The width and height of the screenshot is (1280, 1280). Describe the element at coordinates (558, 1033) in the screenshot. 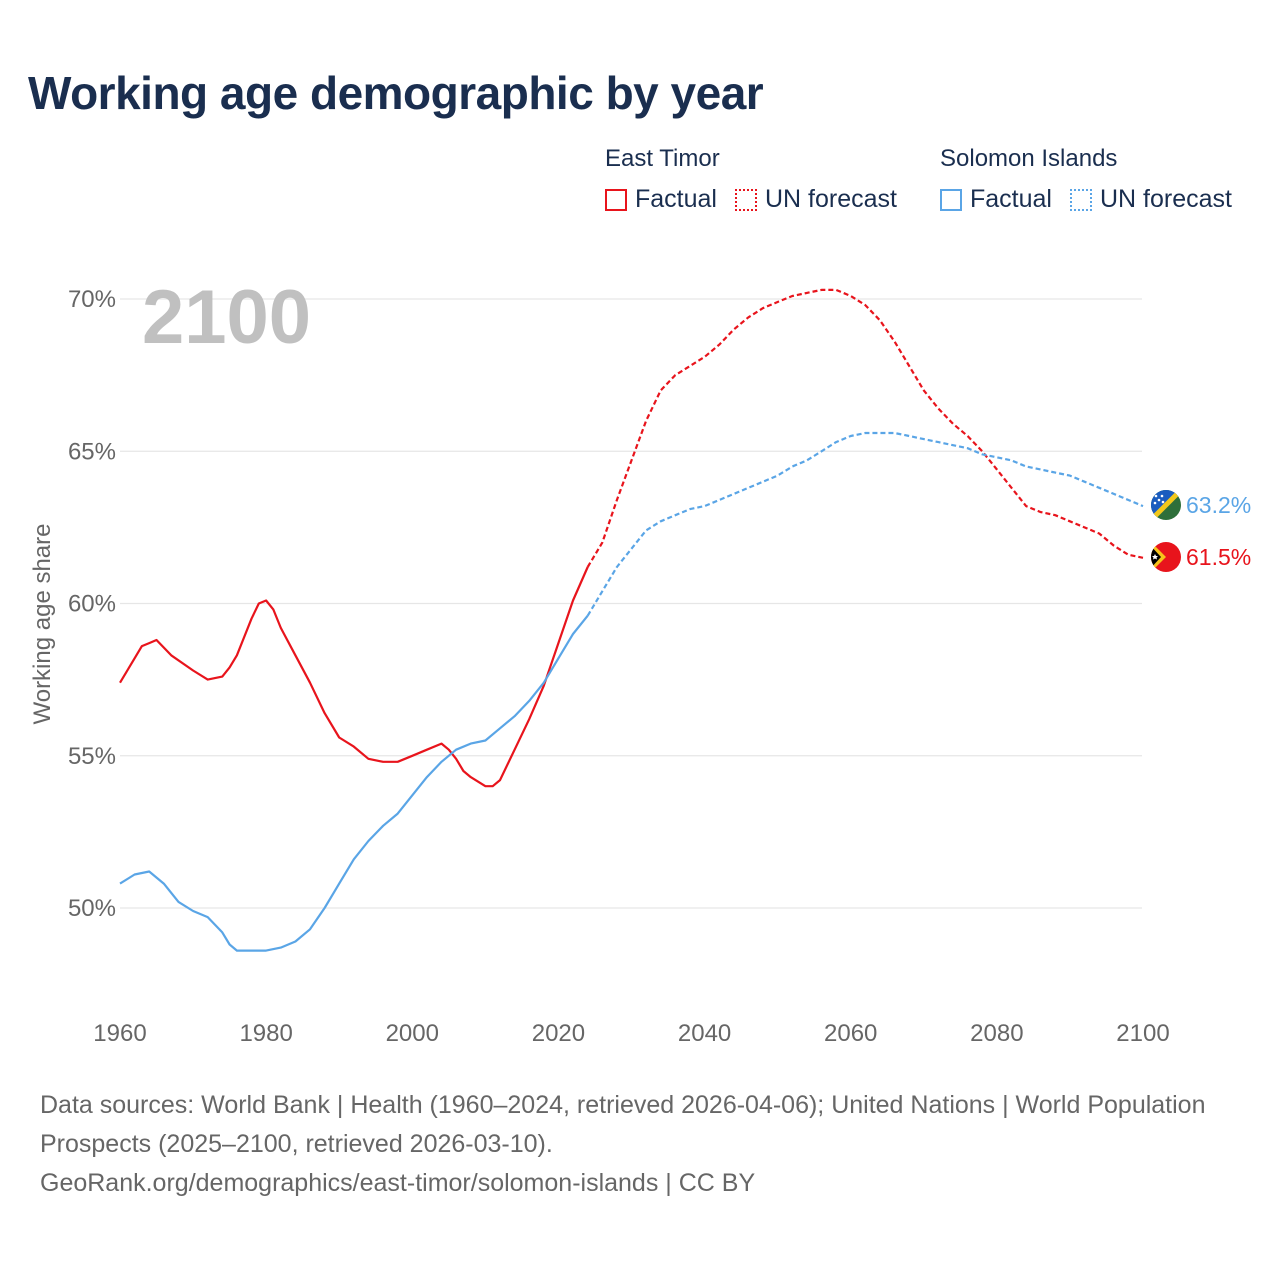

I see `x-tick-label: 2020` at that location.